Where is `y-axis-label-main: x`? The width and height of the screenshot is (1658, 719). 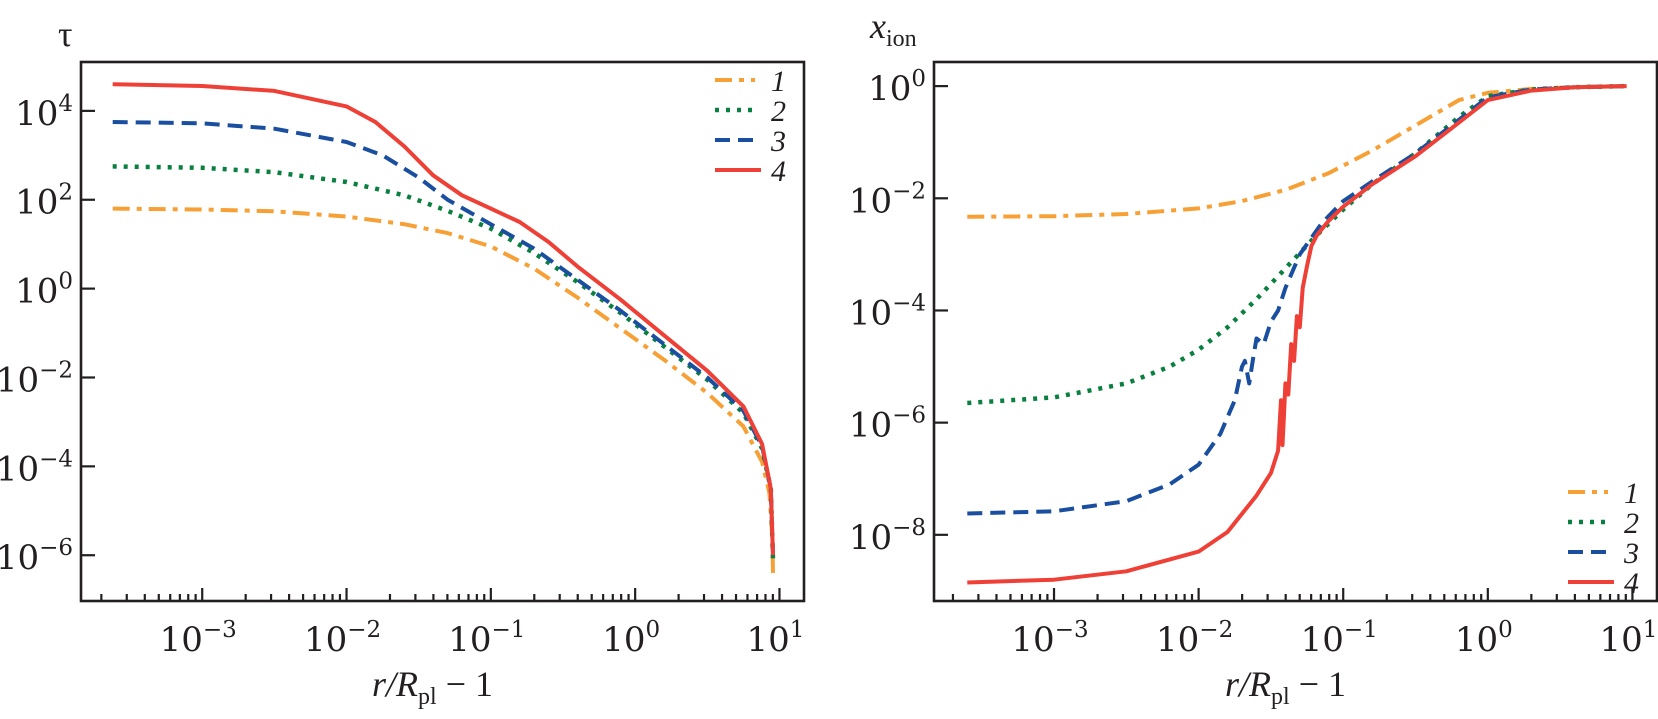 y-axis-label-main: x is located at coordinates (877, 26).